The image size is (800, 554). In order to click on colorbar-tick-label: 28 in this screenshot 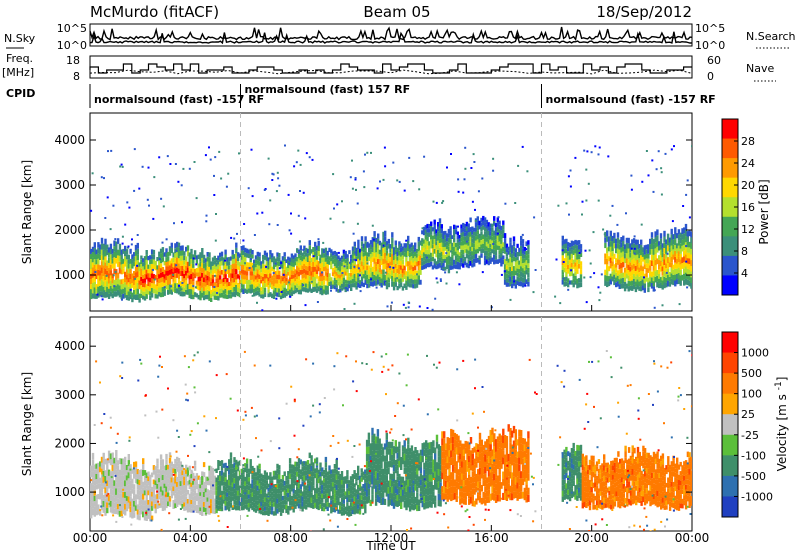, I will do `click(748, 141)`.